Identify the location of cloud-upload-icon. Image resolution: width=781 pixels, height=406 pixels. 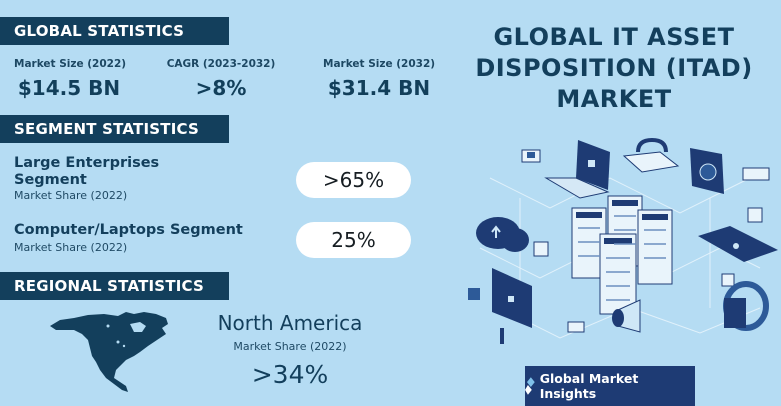
(502, 234).